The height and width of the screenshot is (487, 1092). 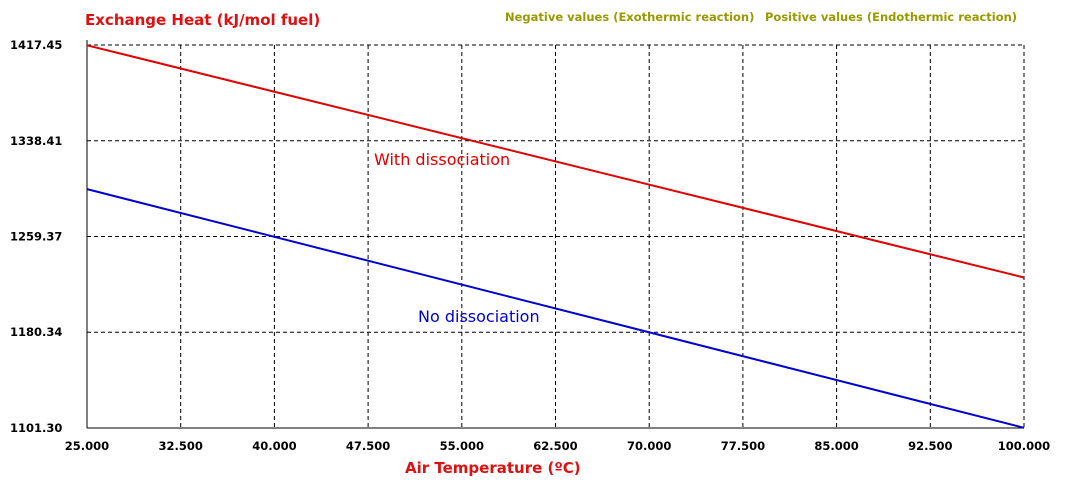 What do you see at coordinates (743, 446) in the screenshot?
I see `x-tick-label: 77.500` at bounding box center [743, 446].